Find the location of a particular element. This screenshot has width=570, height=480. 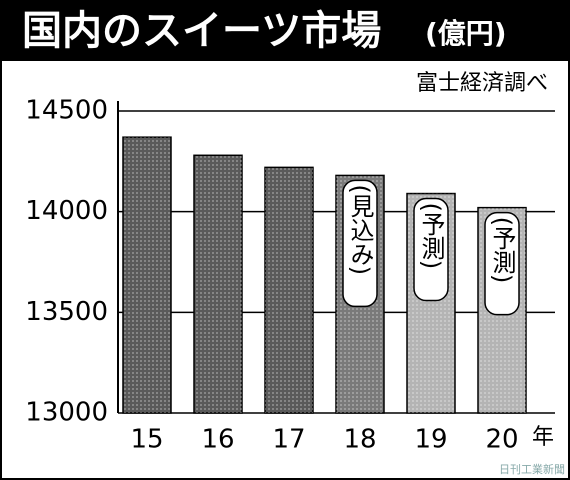

x-tick-label: 16 is located at coordinates (217, 440).